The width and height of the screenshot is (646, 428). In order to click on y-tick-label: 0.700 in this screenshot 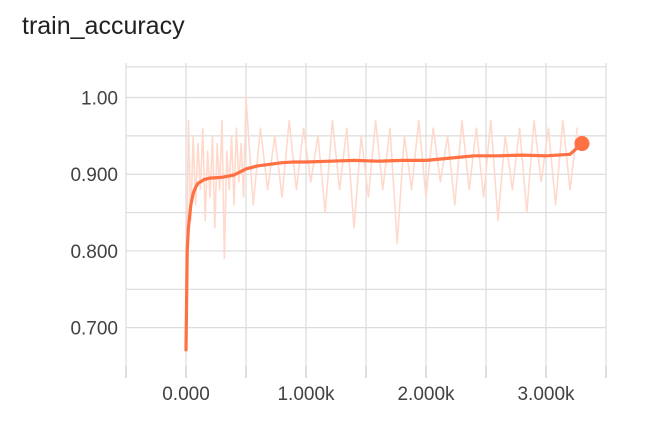, I will do `click(94, 329)`.